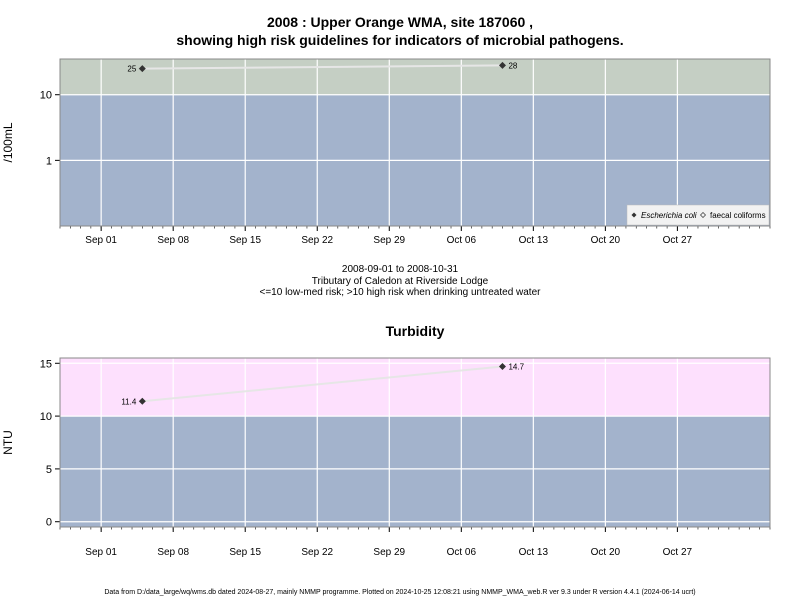 The image size is (800, 600). What do you see at coordinates (389, 240) in the screenshot?
I see `microbial-x-tick-label: Sep 29` at bounding box center [389, 240].